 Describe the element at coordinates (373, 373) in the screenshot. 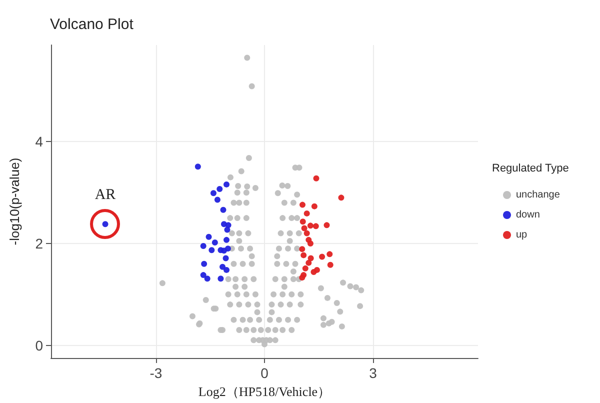

I see `x-tick-label: 3` at that location.